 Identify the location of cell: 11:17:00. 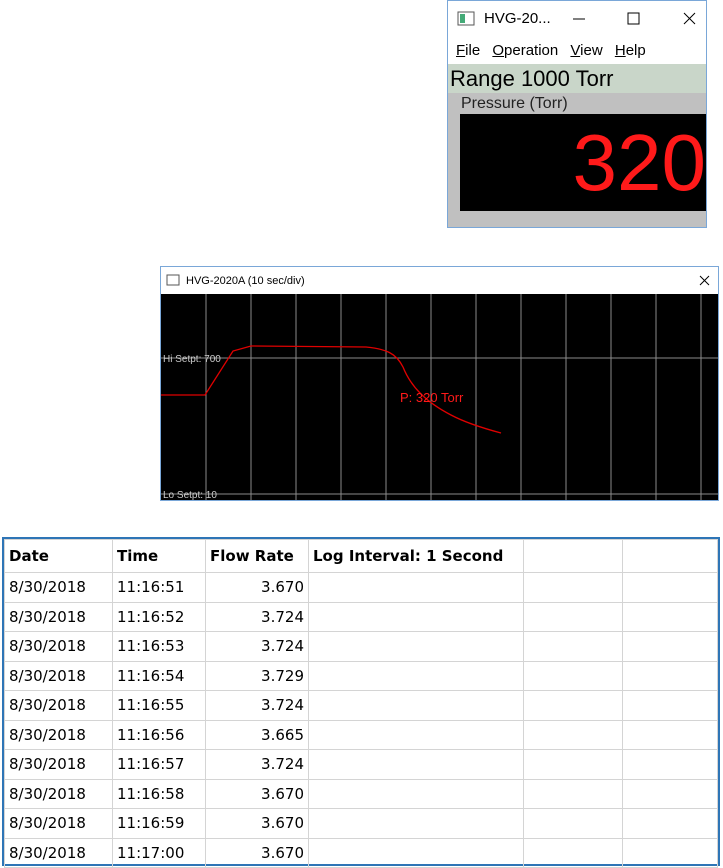
(159, 852).